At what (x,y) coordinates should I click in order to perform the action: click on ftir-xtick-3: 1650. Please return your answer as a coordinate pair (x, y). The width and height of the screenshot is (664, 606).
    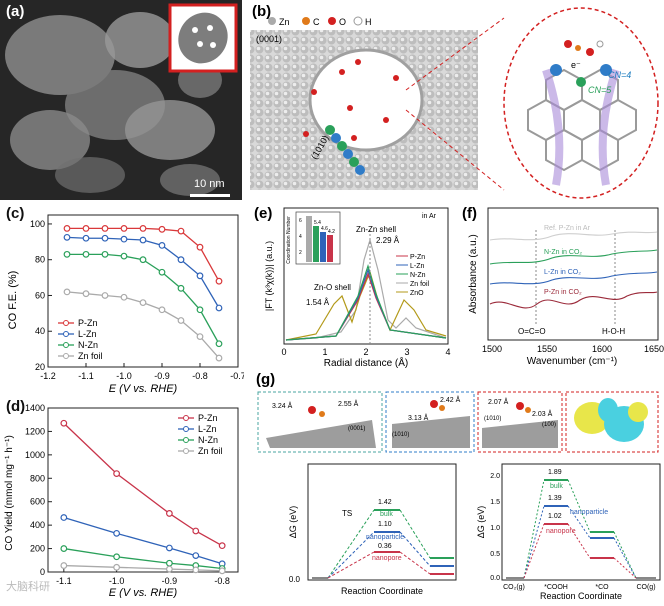
    Looking at the image, I should click on (654, 349).